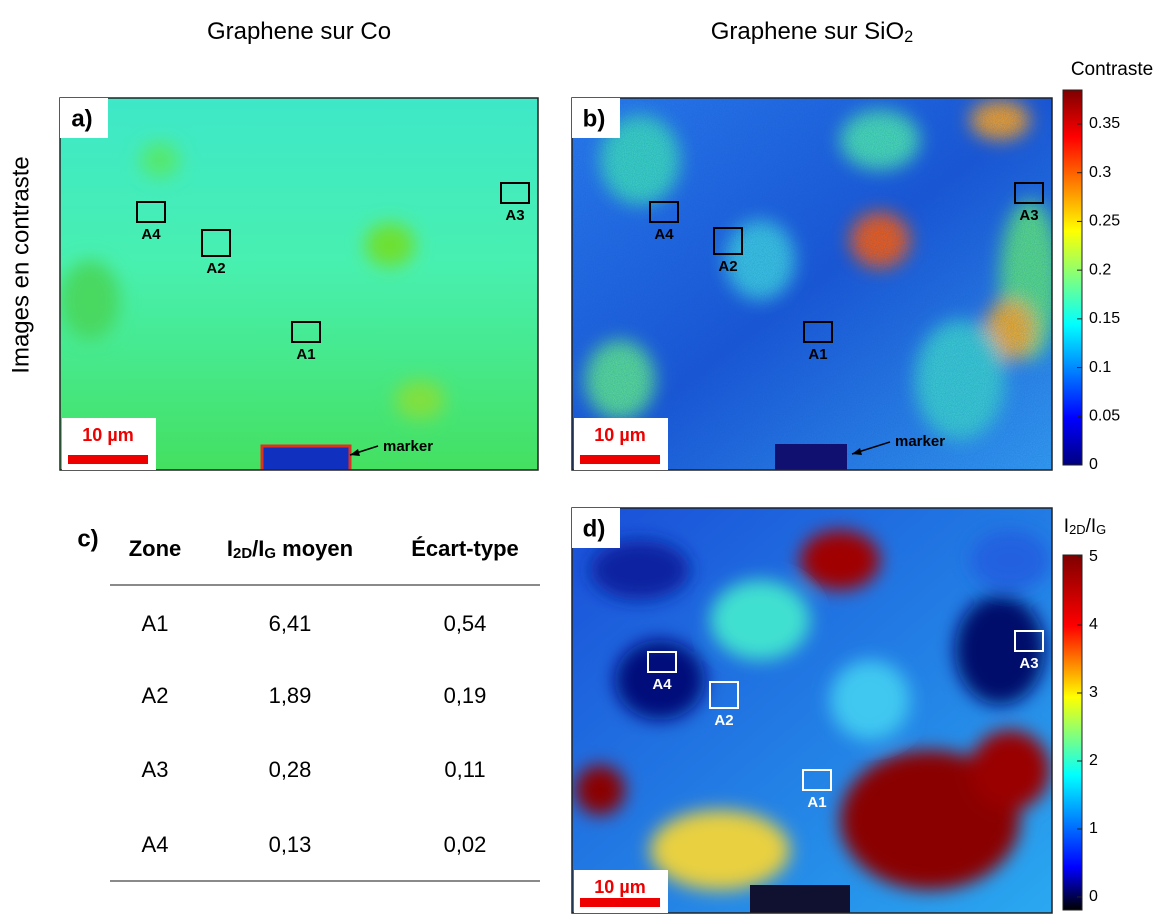 The image size is (1158, 917). What do you see at coordinates (1093, 828) in the screenshot?
I see `colorbar-tick-label: 1` at bounding box center [1093, 828].